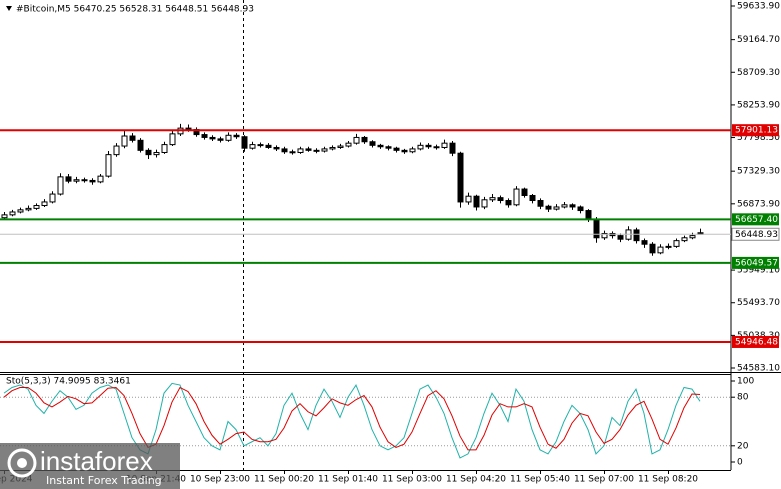 The height and width of the screenshot is (489, 781). I want to click on level-label: 54946.48, so click(756, 342).